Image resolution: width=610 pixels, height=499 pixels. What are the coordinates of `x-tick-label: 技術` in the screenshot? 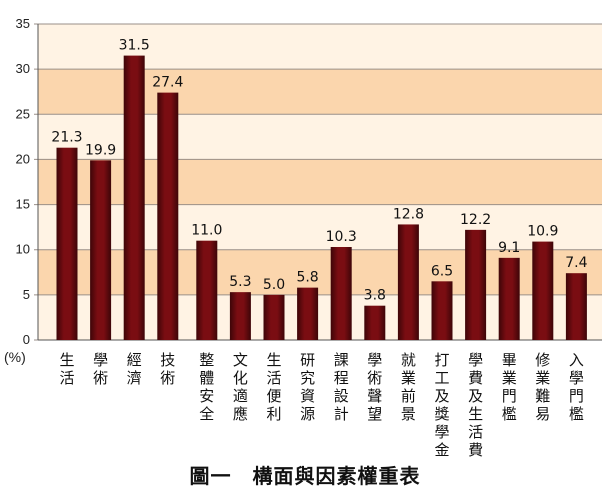 It's located at (167, 369).